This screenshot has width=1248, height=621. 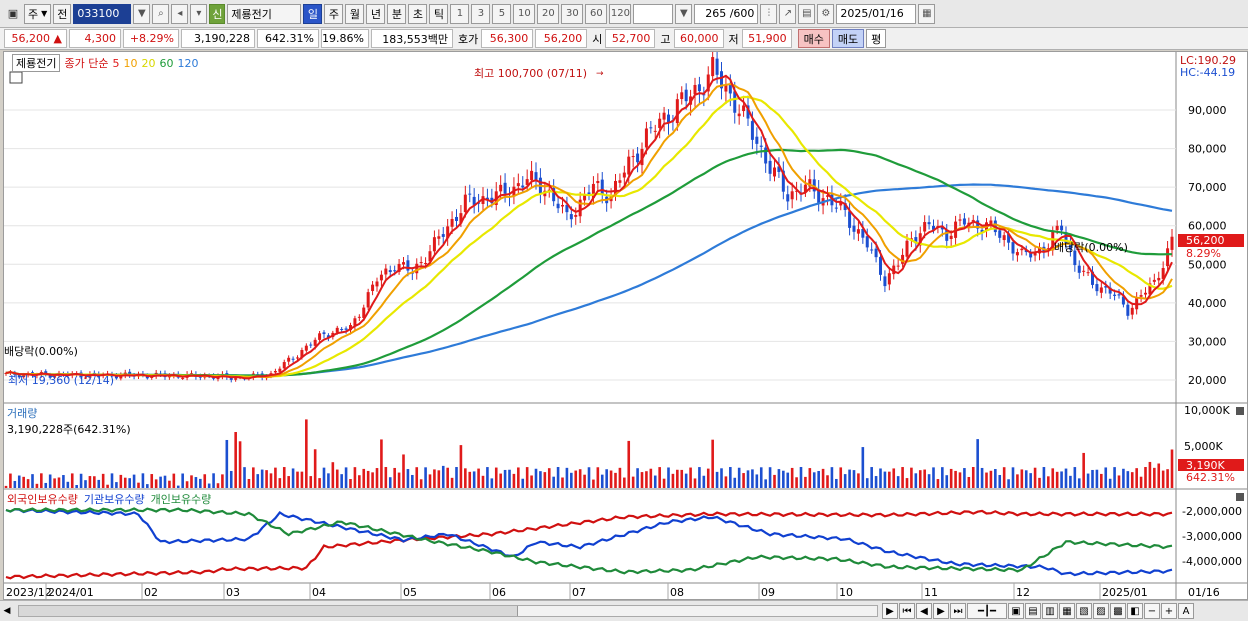 I want to click on period-week: 주, so click(x=334, y=13).